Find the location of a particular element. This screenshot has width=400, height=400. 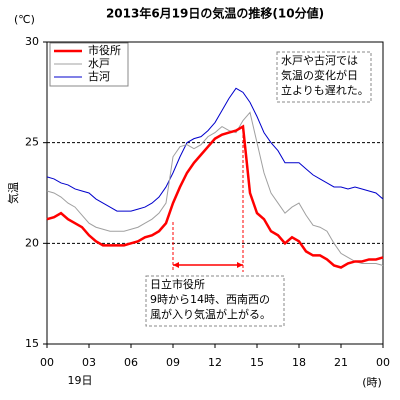

x-tick-label: 06 is located at coordinates (131, 362).